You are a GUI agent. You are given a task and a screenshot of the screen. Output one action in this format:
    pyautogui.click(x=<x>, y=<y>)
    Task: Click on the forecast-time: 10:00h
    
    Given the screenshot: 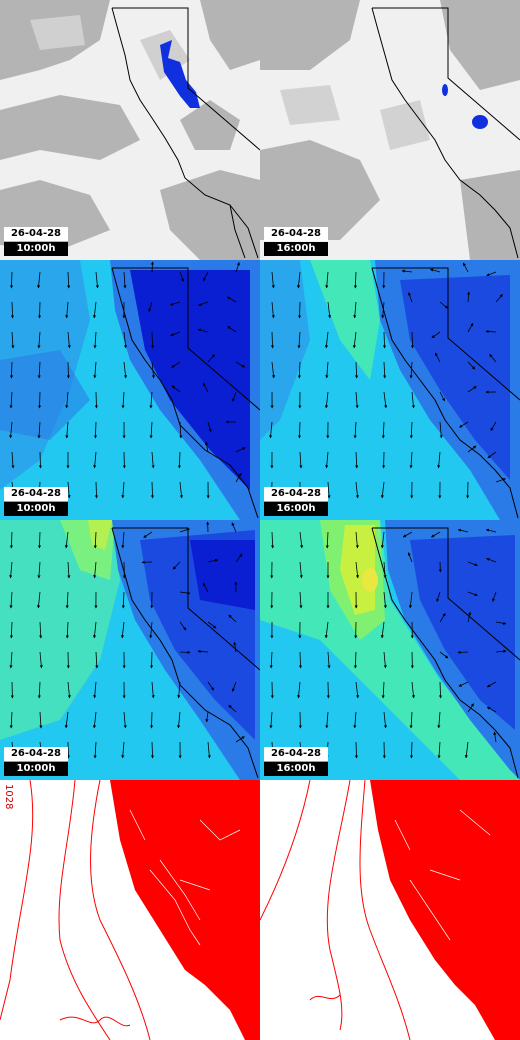 What is the action you would take?
    pyautogui.click(x=36, y=769)
    